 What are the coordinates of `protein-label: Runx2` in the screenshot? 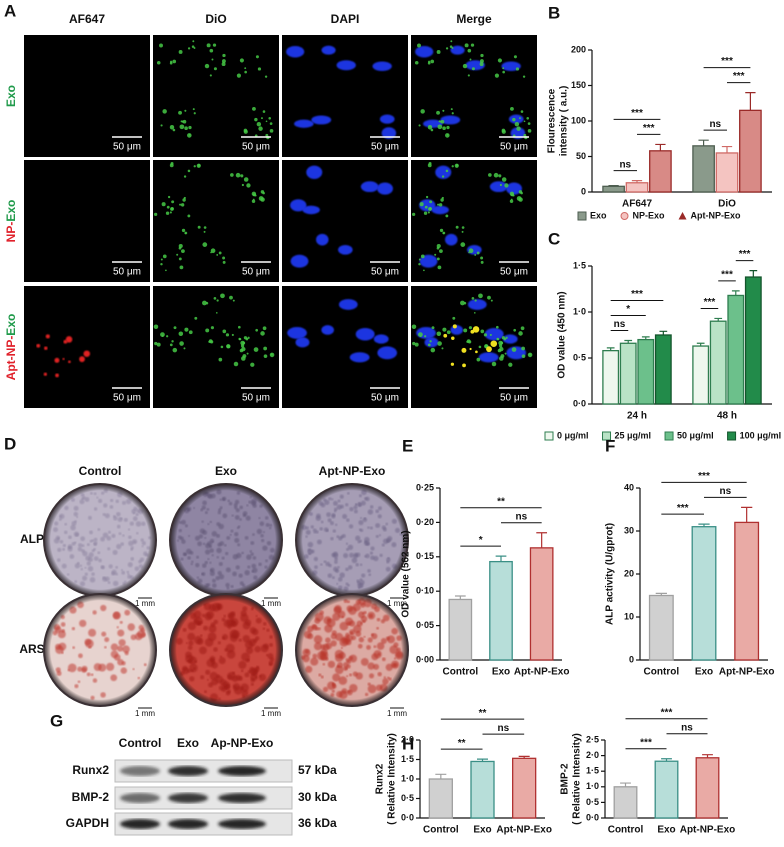 It's located at (90, 770).